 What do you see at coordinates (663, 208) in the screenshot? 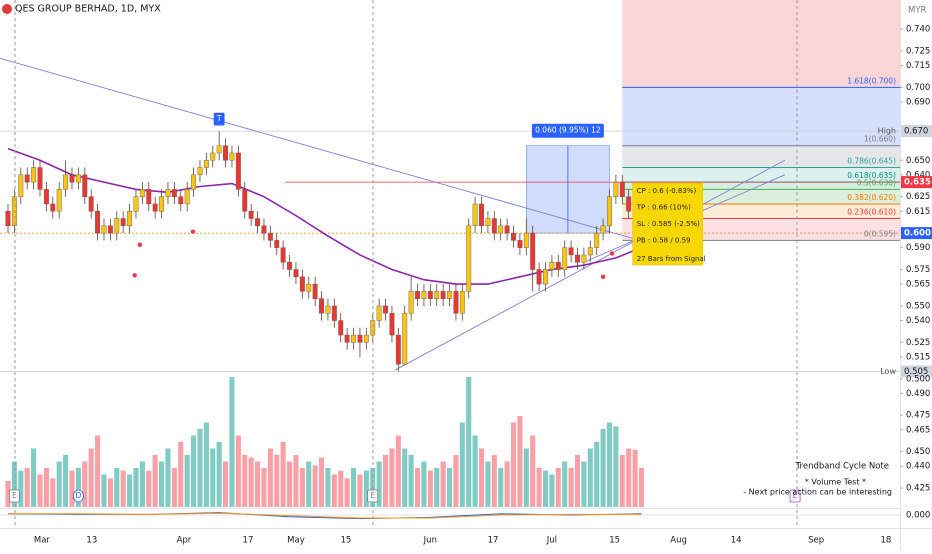
I see `info-line: TP : 0.66 (10%)` at bounding box center [663, 208].